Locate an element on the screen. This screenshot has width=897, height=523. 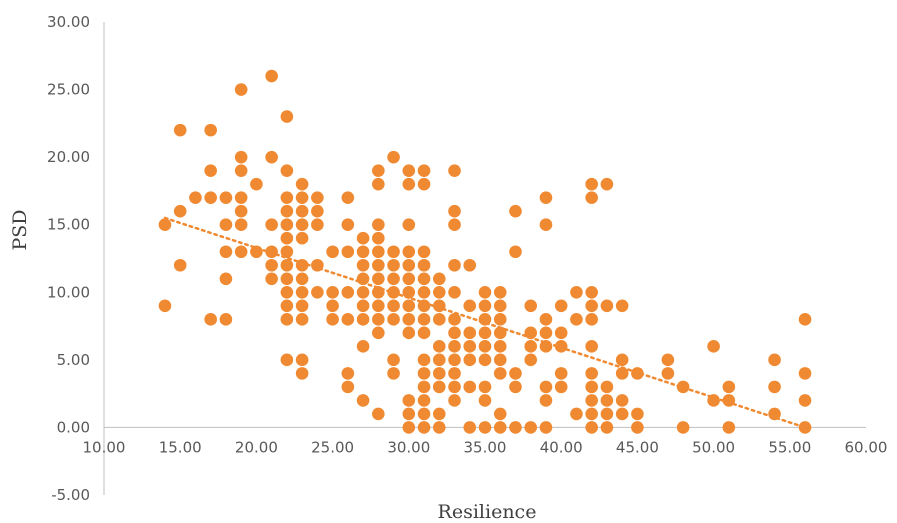
x-tick-label: 60.00 is located at coordinates (866, 447).